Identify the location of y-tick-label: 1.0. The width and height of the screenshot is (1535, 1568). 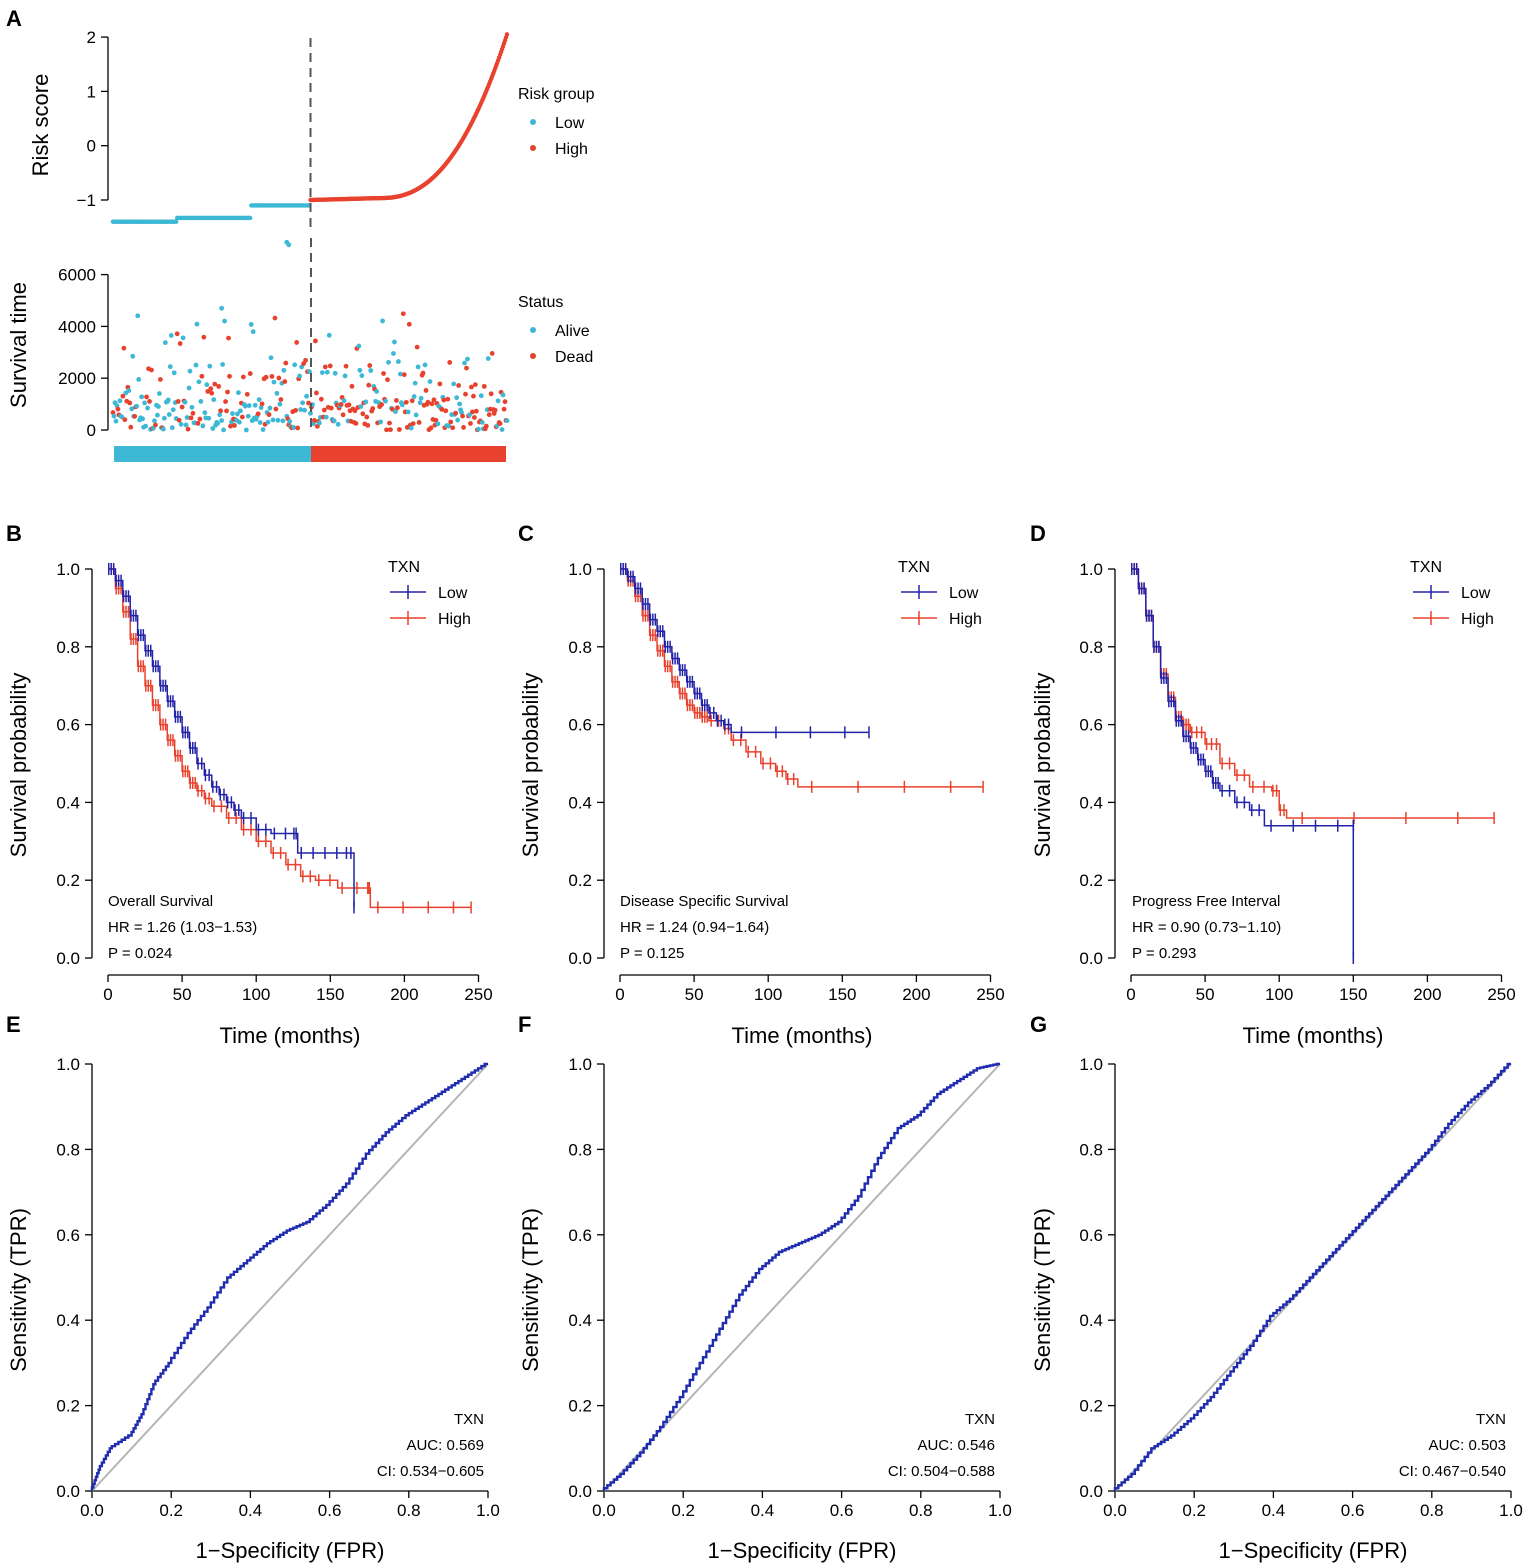
(1091, 1064).